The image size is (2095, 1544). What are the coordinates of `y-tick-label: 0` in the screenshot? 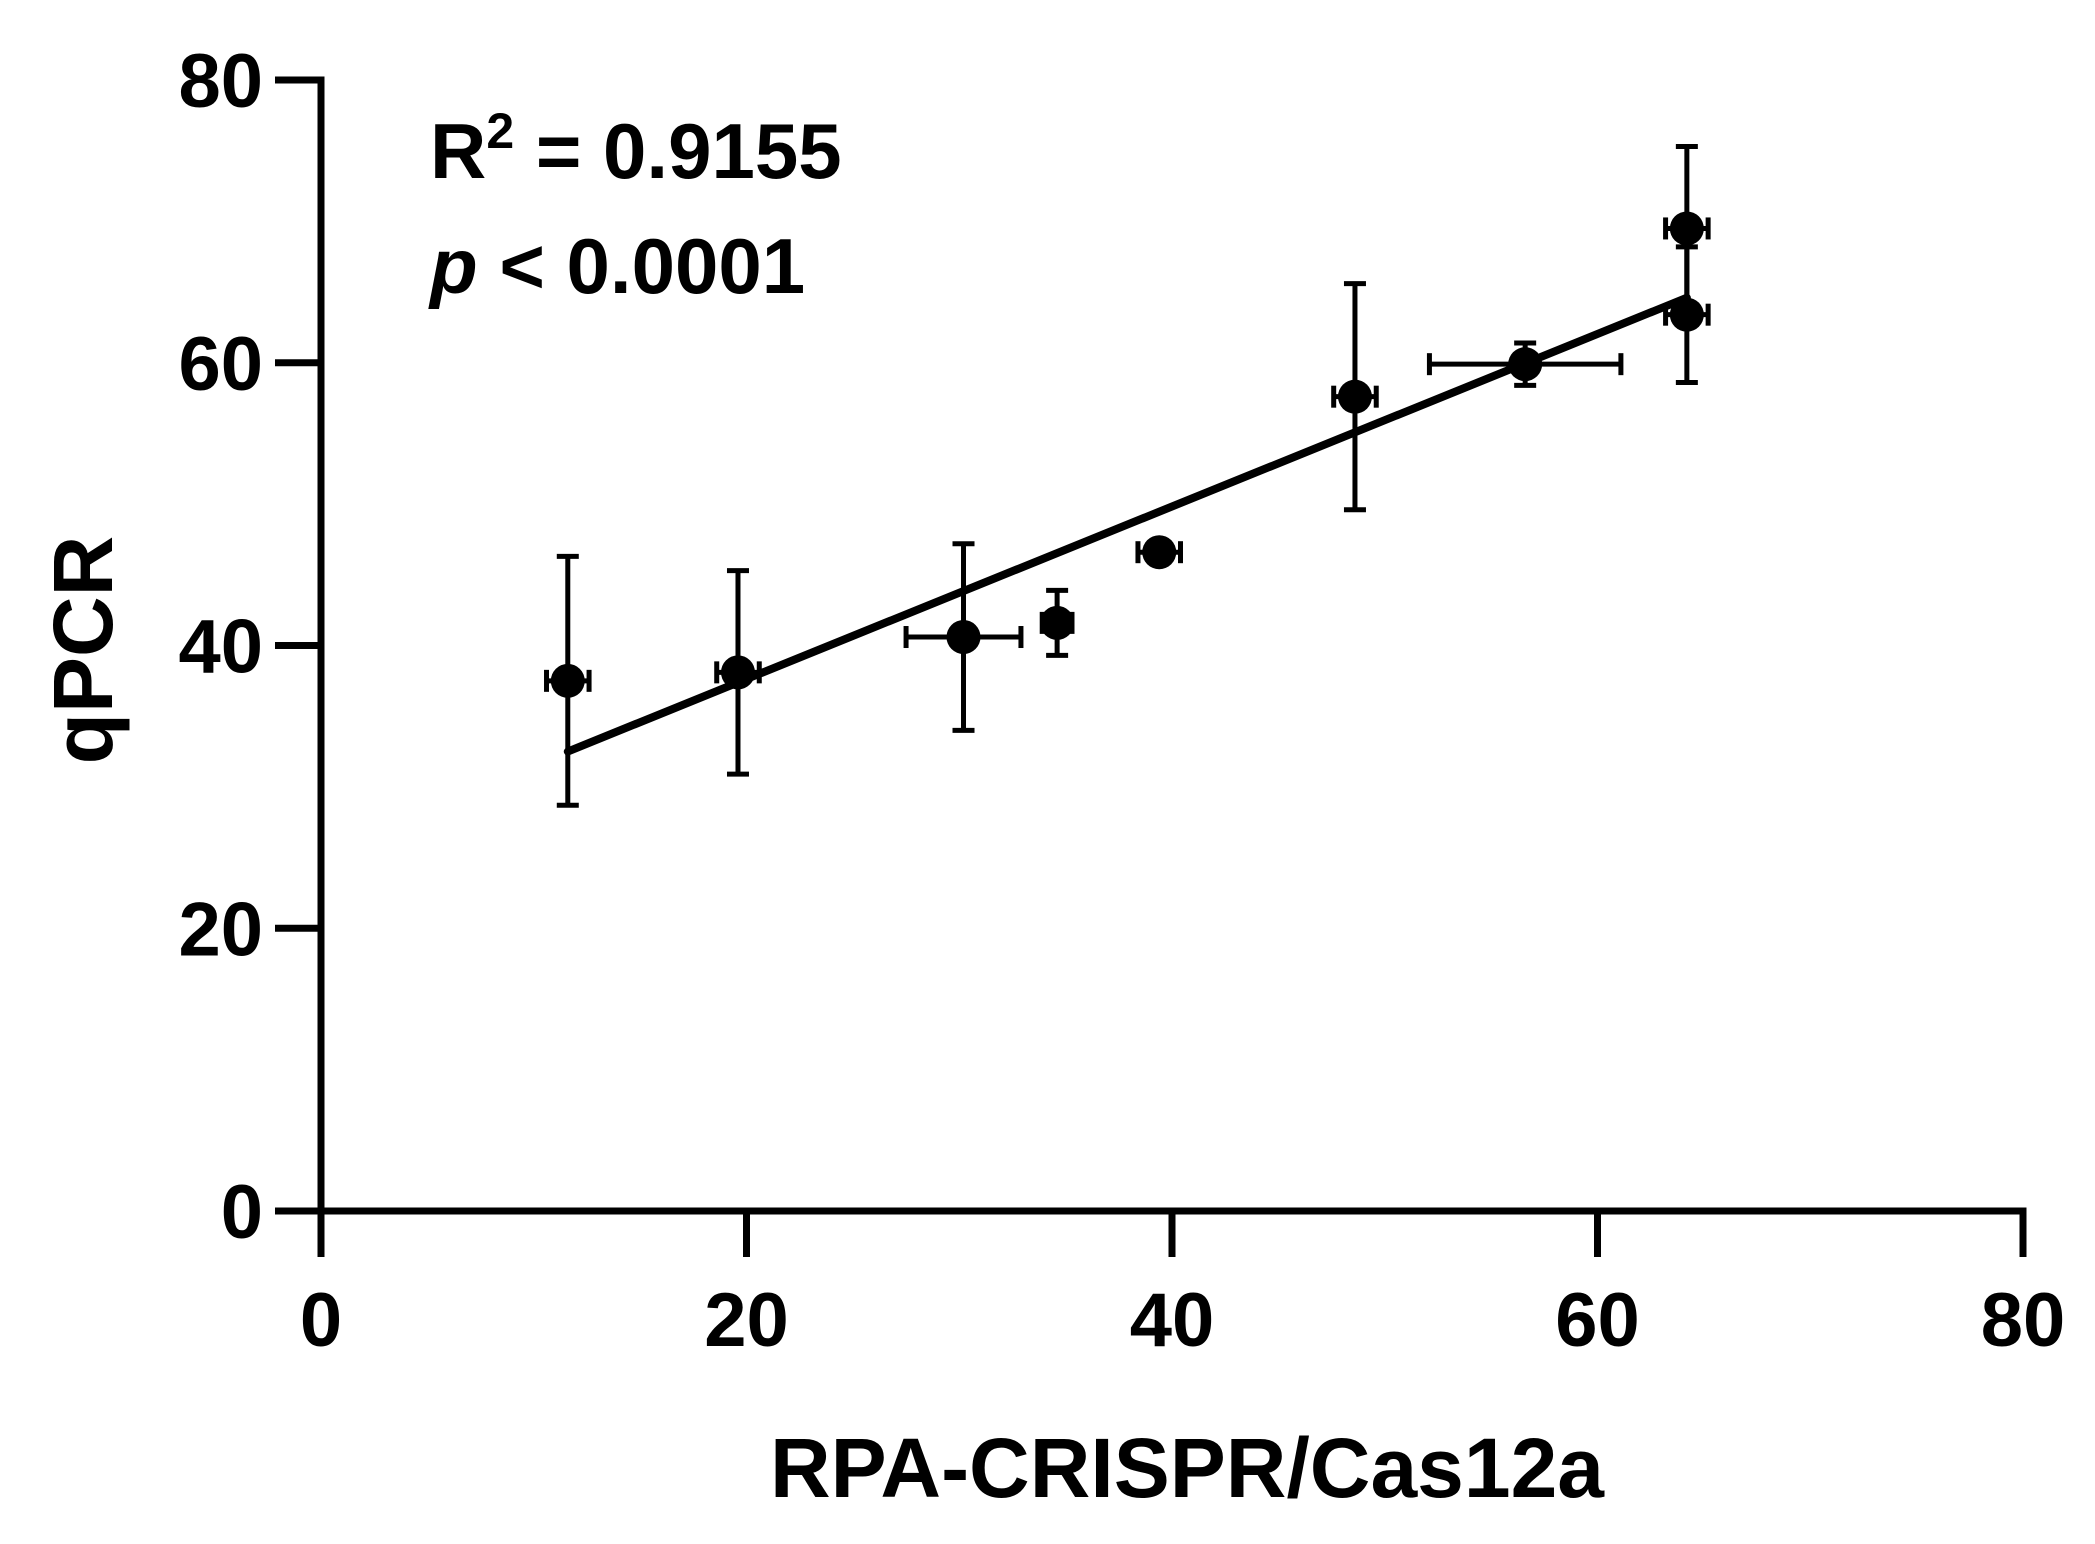 It's located at (242, 1212).